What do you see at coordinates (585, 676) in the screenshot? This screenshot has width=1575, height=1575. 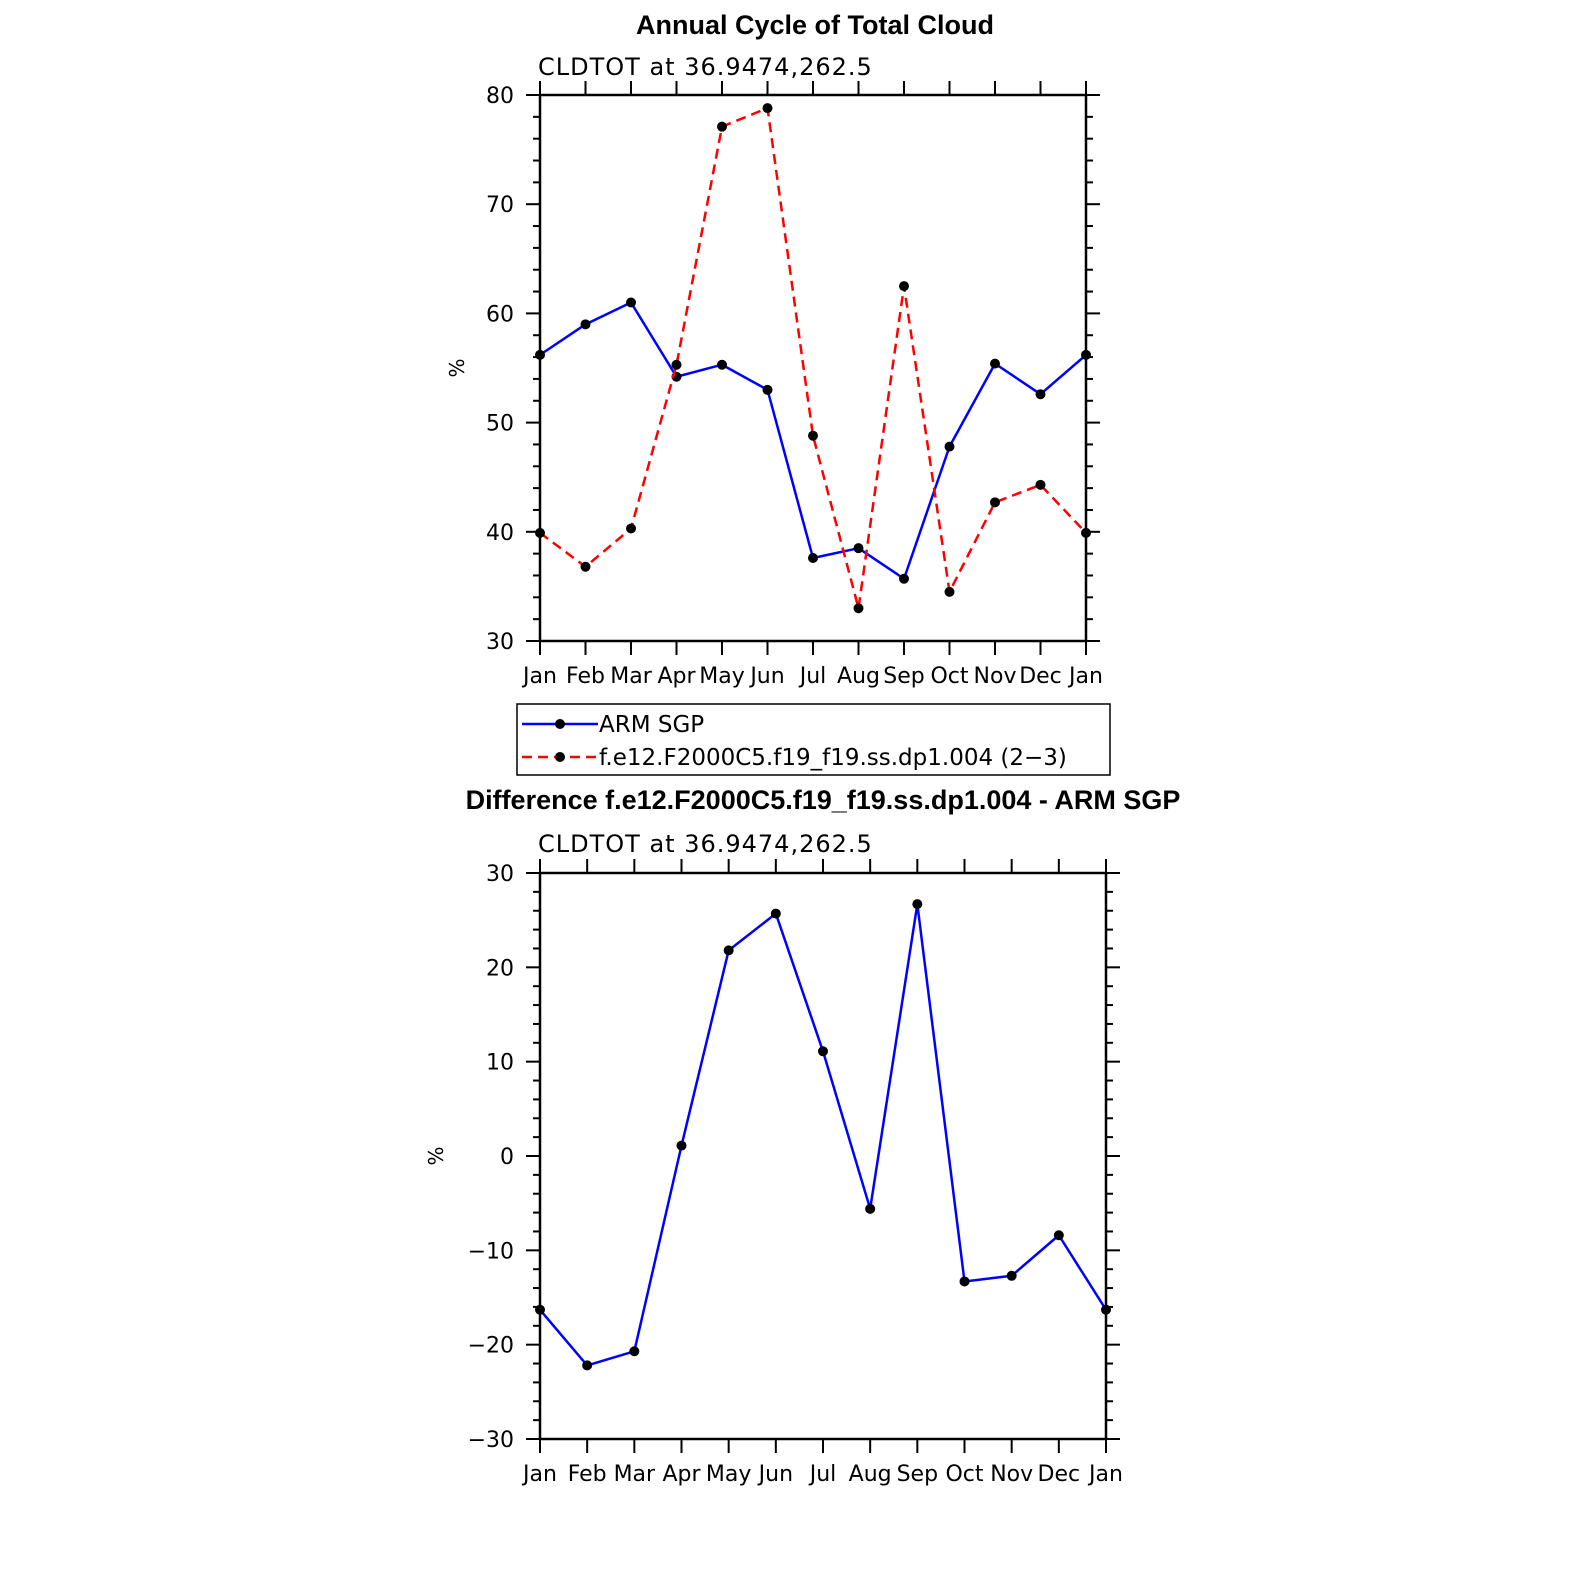 I see `chart1-xtick-label: Feb` at bounding box center [585, 676].